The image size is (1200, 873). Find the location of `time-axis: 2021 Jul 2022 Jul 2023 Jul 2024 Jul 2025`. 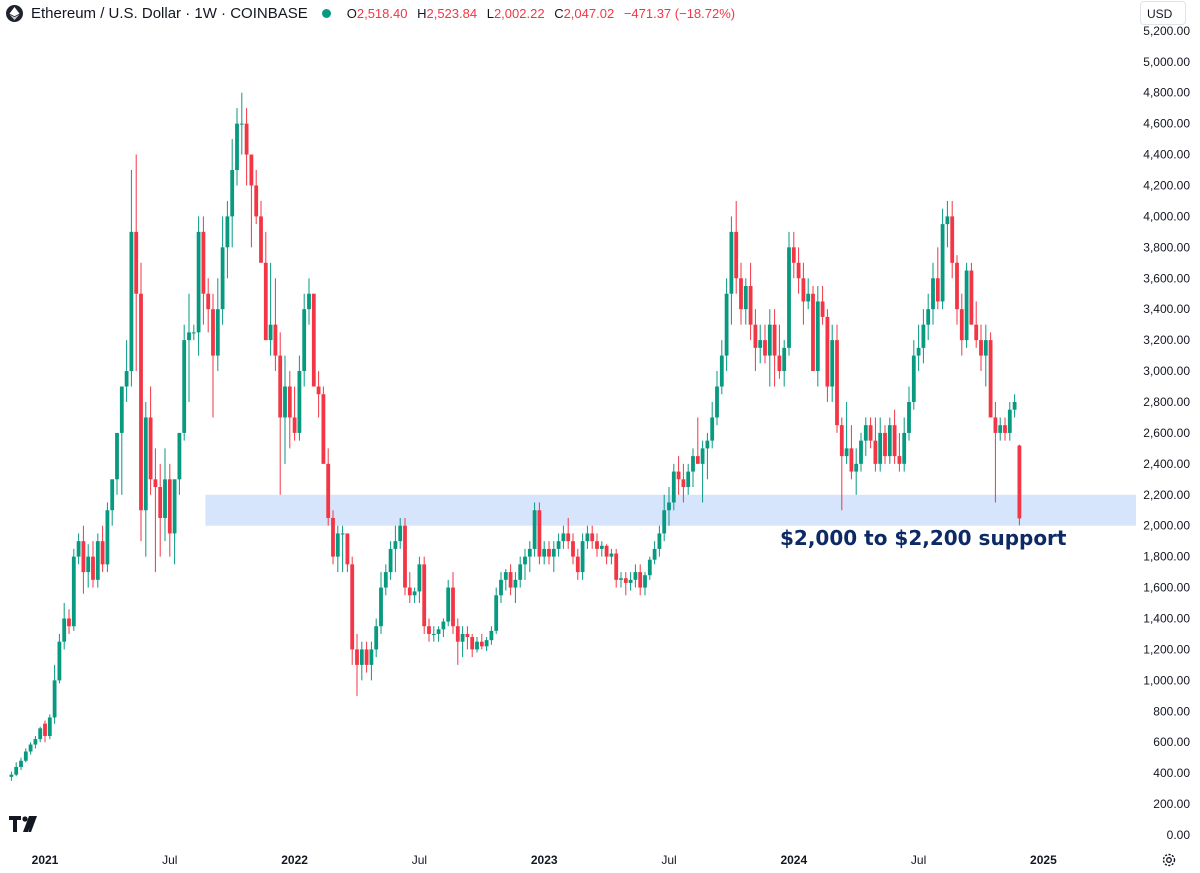

time-axis: 2021 Jul 2022 Jul 2023 Jul 2024 Jul 2025 is located at coordinates (544, 860).